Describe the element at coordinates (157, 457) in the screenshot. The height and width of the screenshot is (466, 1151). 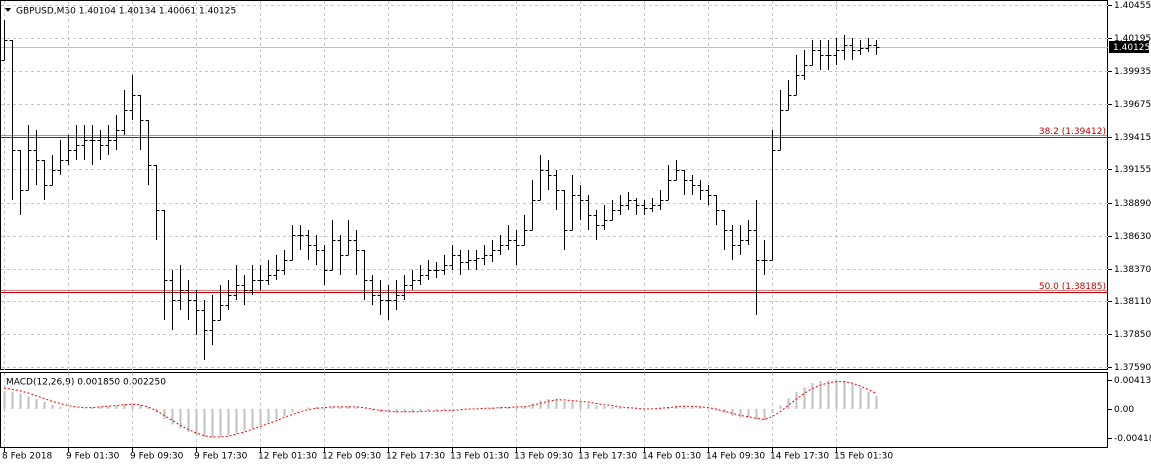
I see `x-tick-label: 9 Feb 09:30` at that location.